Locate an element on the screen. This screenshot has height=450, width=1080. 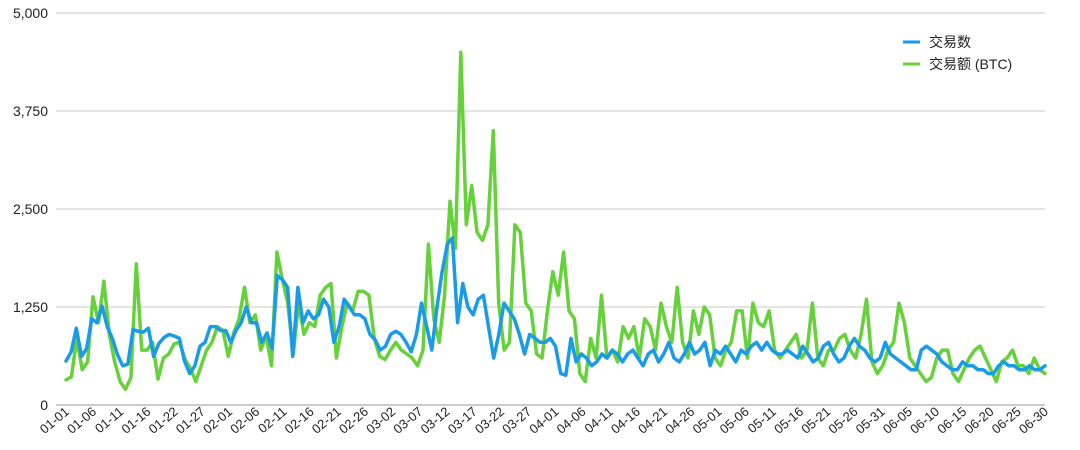
x-tick-label: 02-16 is located at coordinates (299, 420).